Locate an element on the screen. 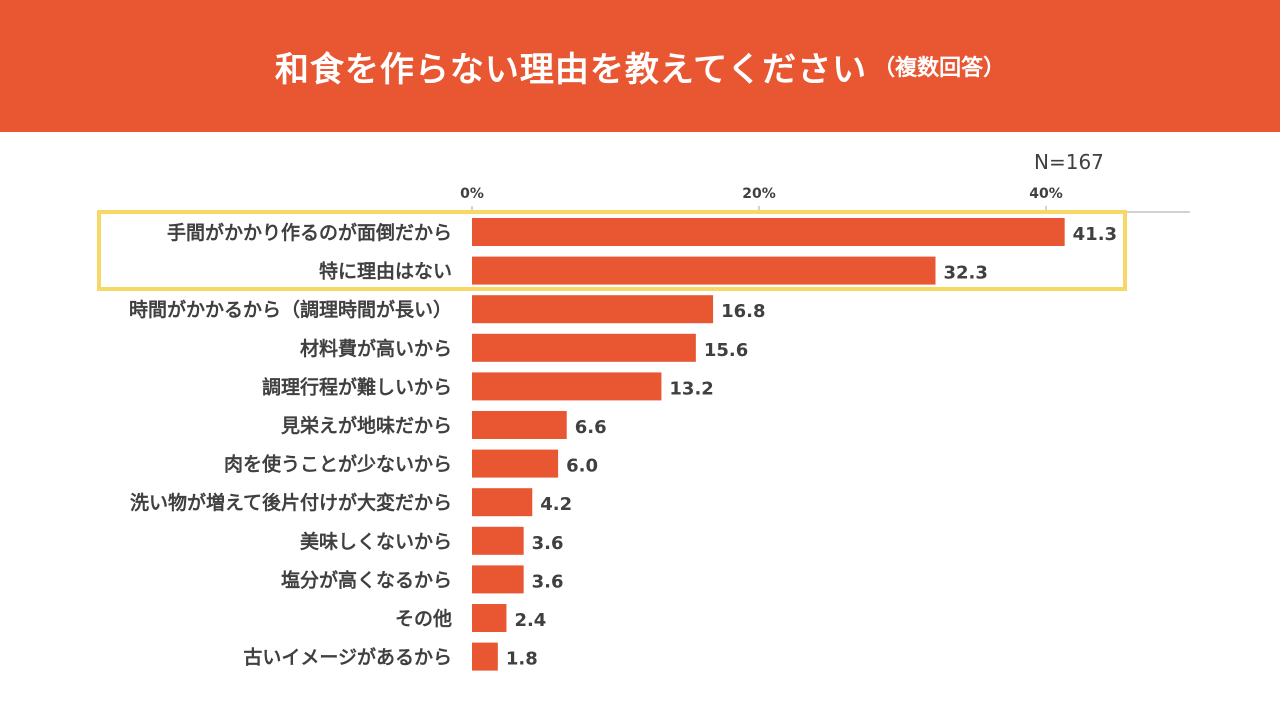 This screenshot has height=720, width=1280. category-label: 美味しくないから is located at coordinates (376, 541).